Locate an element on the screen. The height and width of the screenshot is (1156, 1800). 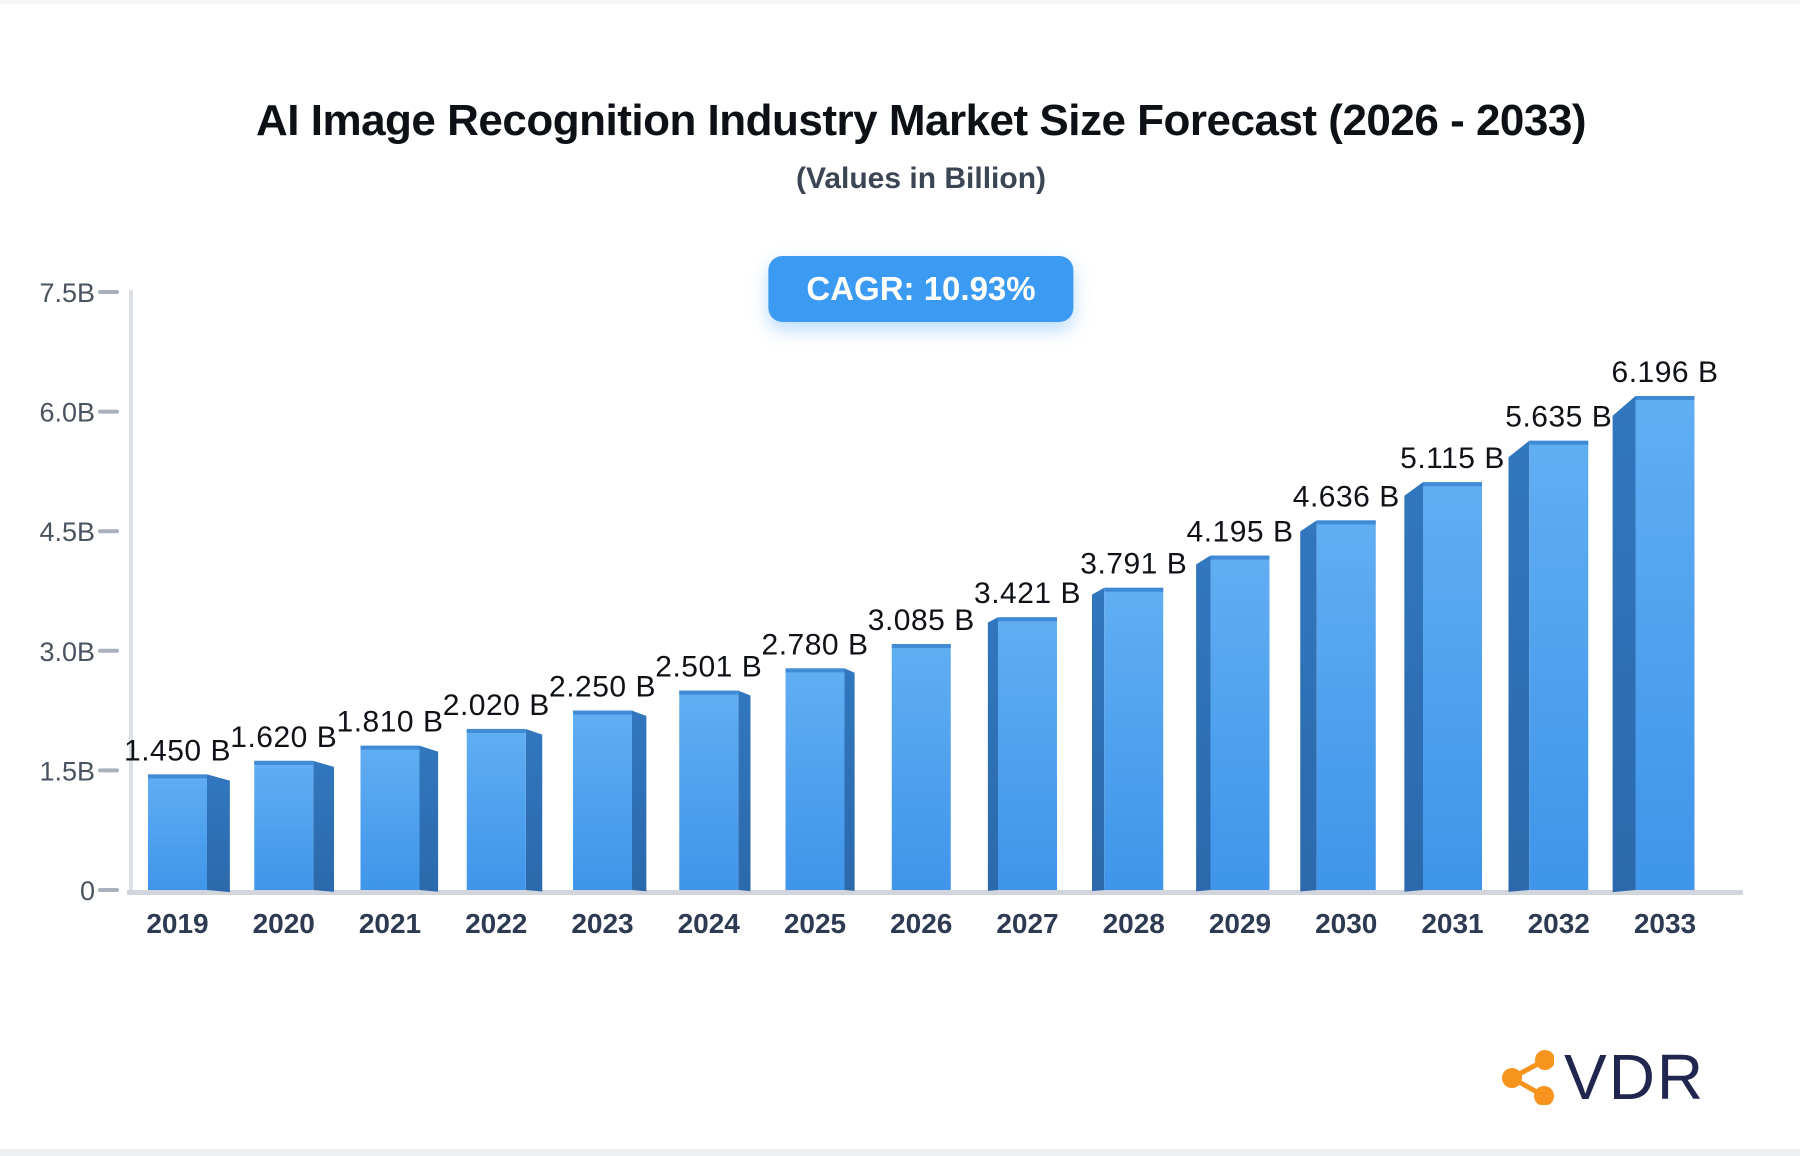
brand-logo-text: VDR is located at coordinates (1635, 1077).